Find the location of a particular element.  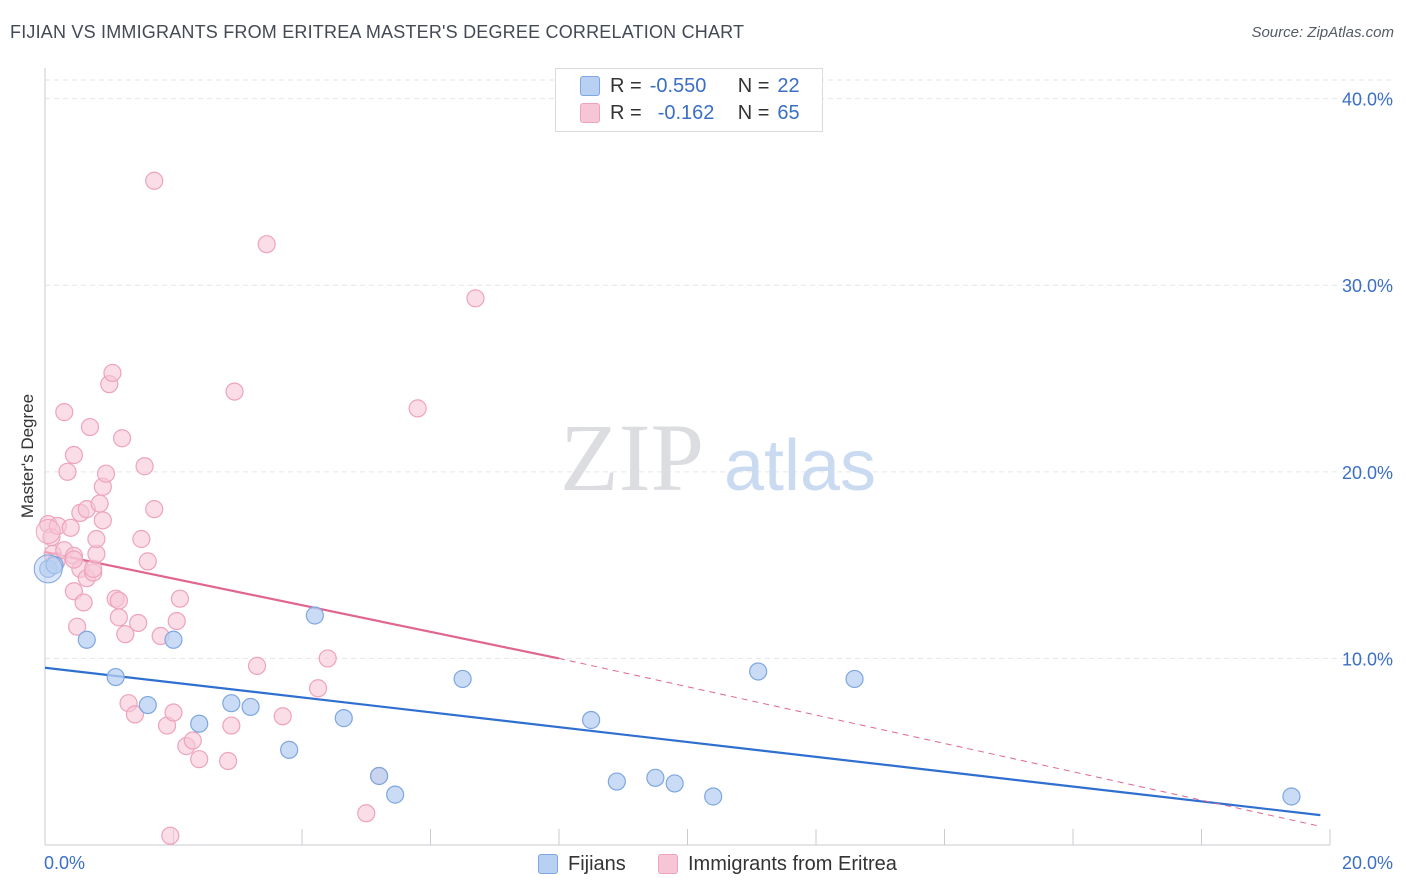

legend-n-label-1: N = is located at coordinates (753, 85).